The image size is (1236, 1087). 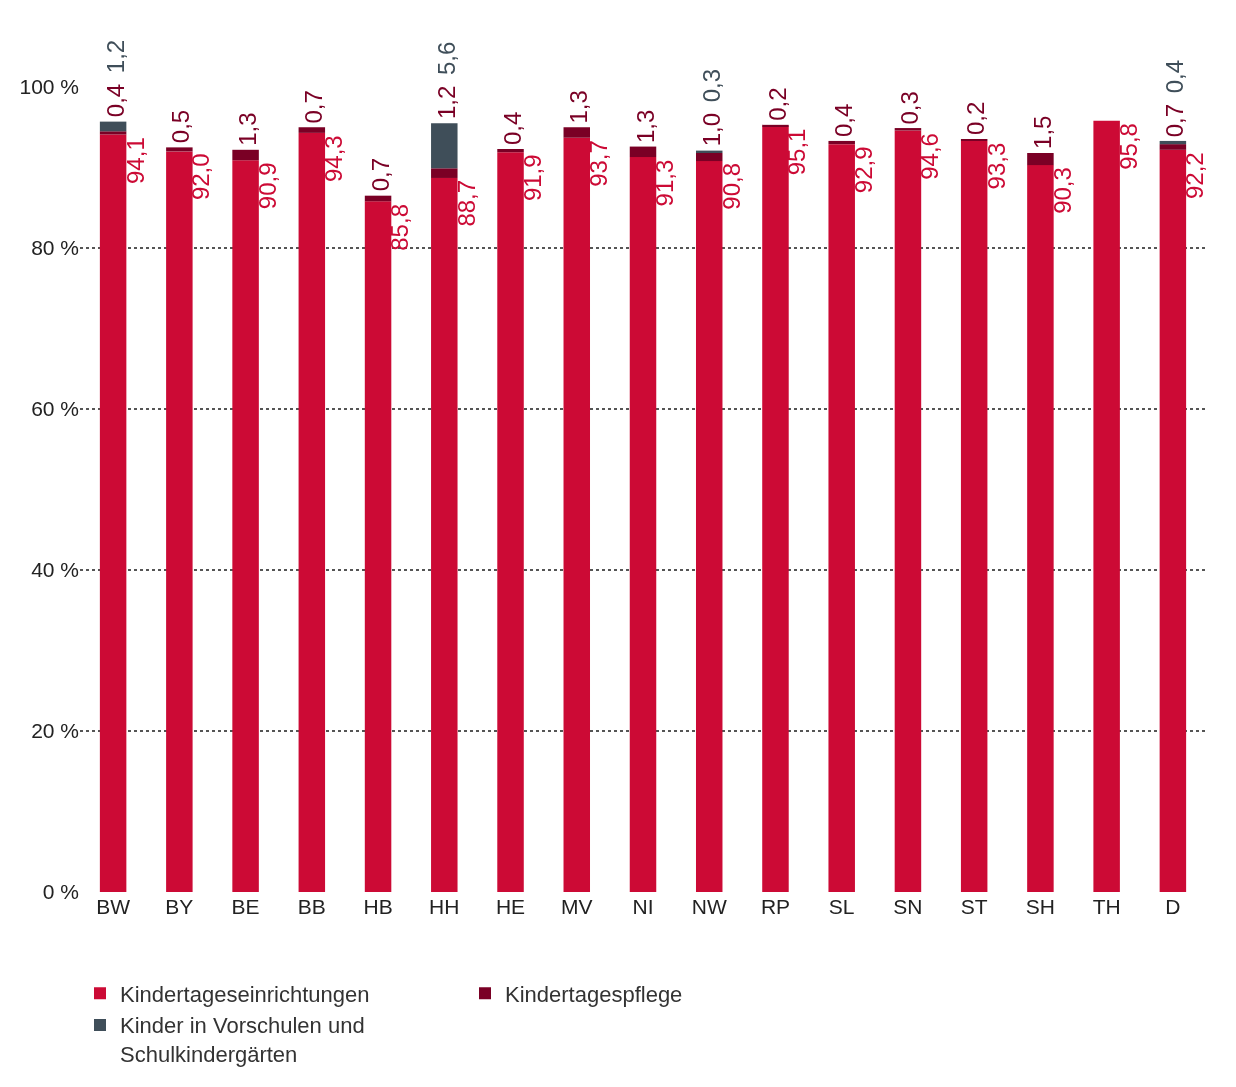 What do you see at coordinates (181, 126) in the screenshot?
I see `data-label: 0,5` at bounding box center [181, 126].